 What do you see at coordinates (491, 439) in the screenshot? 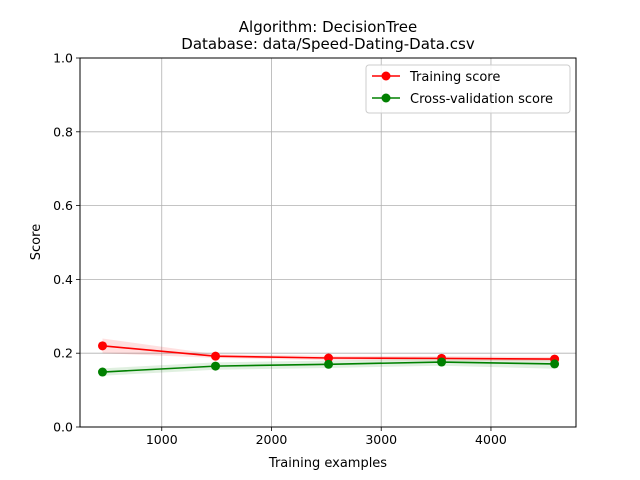
I see `x-tick-label: 4000` at bounding box center [491, 439].